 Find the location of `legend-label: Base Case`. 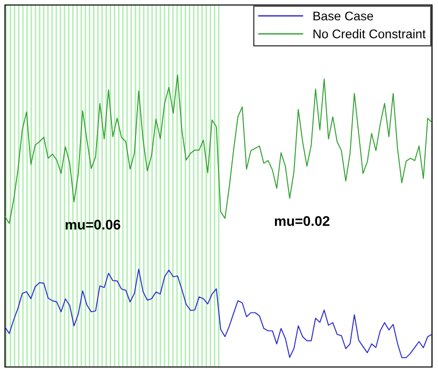

legend-label: Base Case is located at coordinates (344, 16).